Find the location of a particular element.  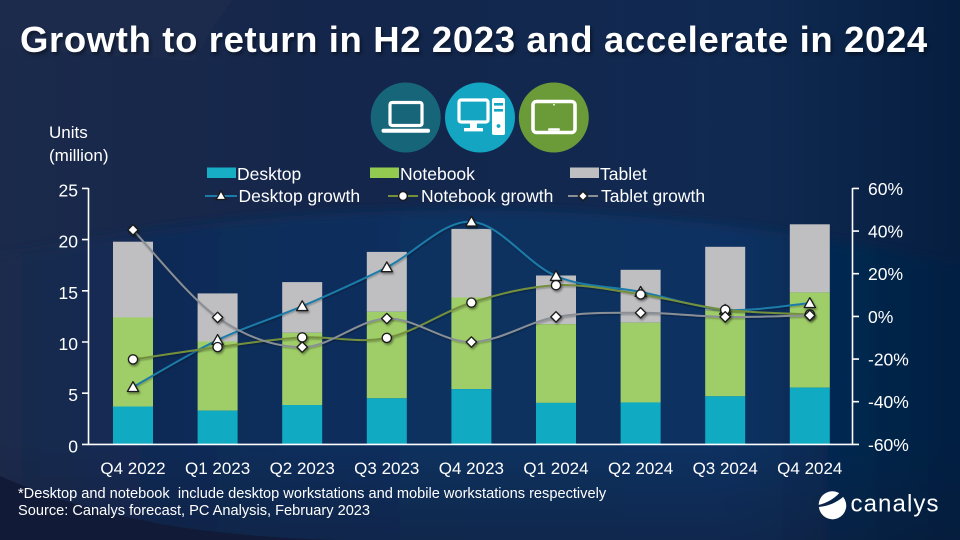

svg-text: 60% is located at coordinates (885, 189).